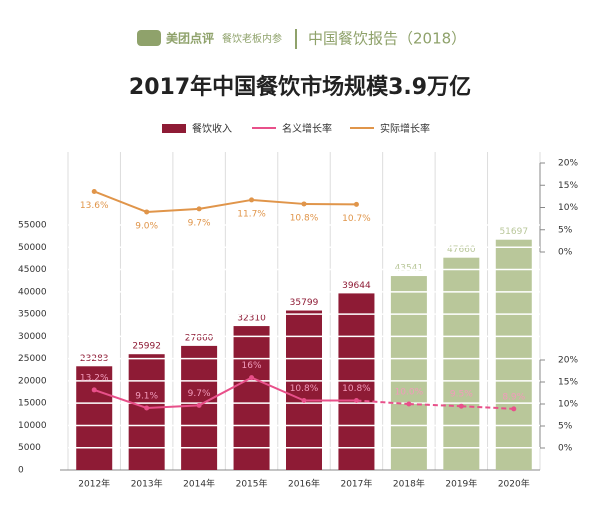 The height and width of the screenshot is (524, 600). Describe the element at coordinates (405, 128) in the screenshot. I see `legend-label: 实际增长率` at that location.